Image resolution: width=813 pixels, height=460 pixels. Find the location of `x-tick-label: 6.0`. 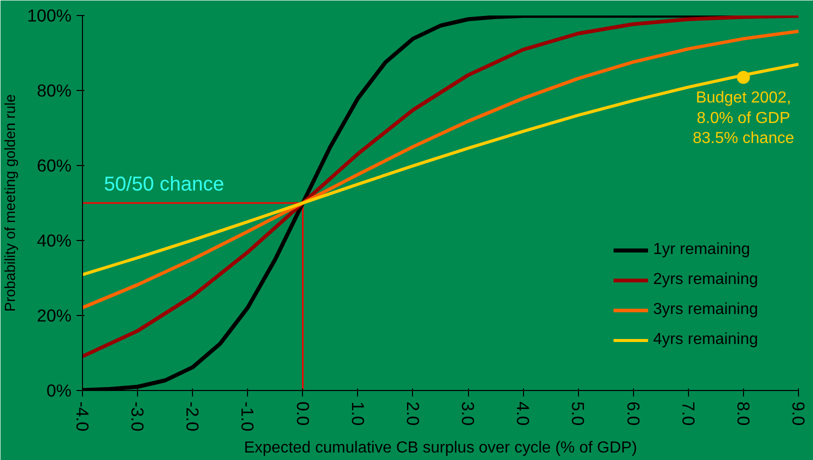

x-tick-label: 6.0 is located at coordinates (633, 414).